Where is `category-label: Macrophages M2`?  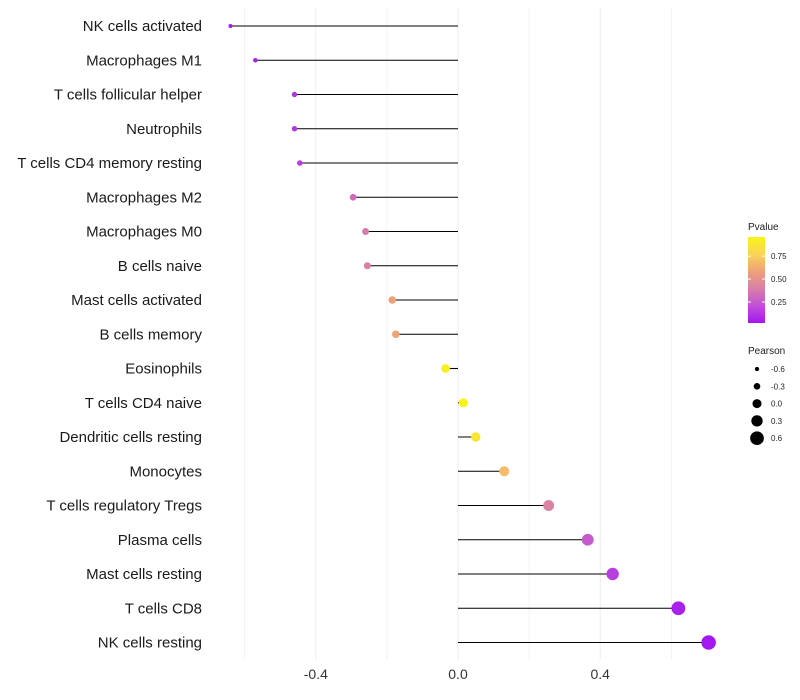
category-label: Macrophages M2 is located at coordinates (144, 197).